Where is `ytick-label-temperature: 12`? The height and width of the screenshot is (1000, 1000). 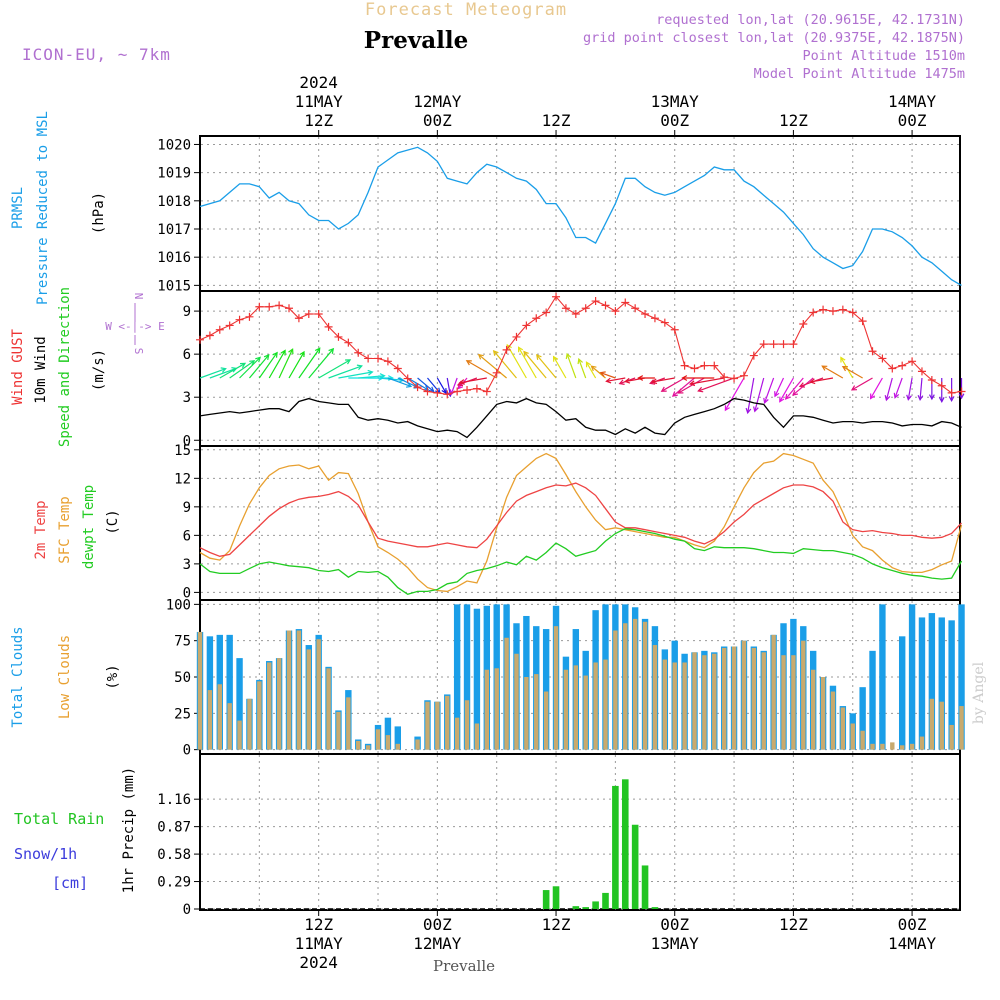
ytick-label-temperature: 12 is located at coordinates (182, 479).